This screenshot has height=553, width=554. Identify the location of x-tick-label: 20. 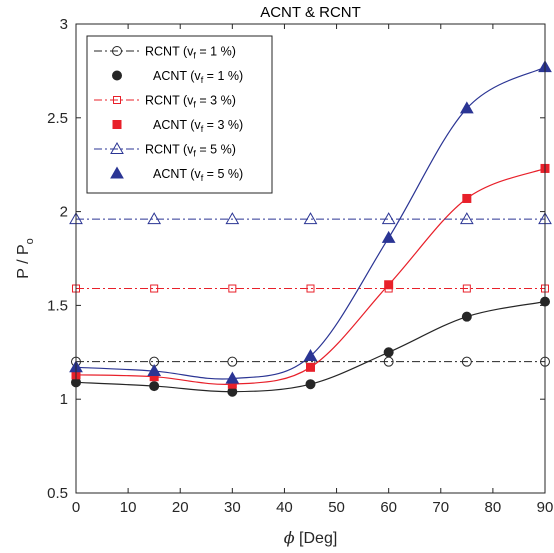
(180, 507).